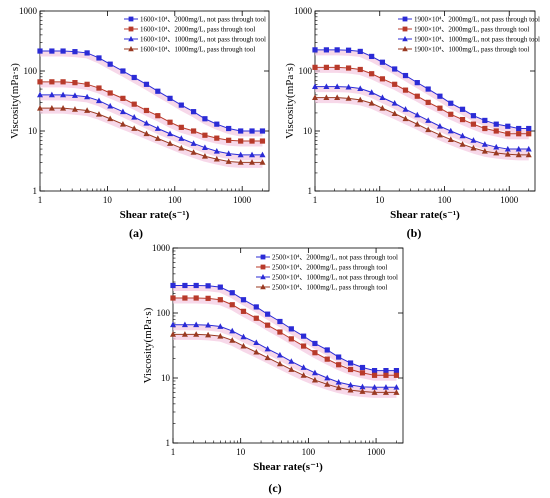 Image resolution: width=550 pixels, height=498 pixels. I want to click on x-tick-label: 10, so click(108, 200).